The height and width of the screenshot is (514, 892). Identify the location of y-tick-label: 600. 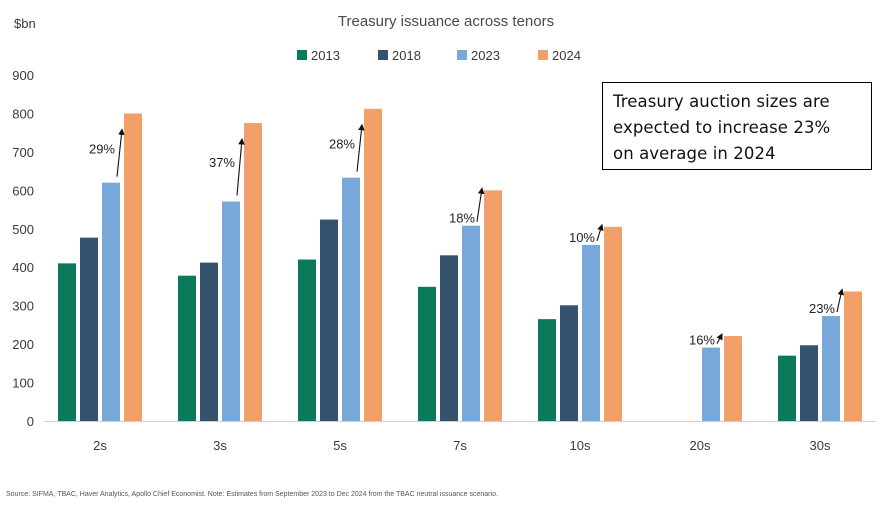
(23, 190).